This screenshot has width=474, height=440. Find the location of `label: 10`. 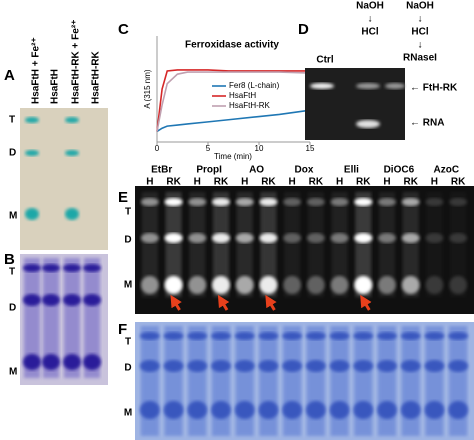

label: 10 is located at coordinates (259, 148).